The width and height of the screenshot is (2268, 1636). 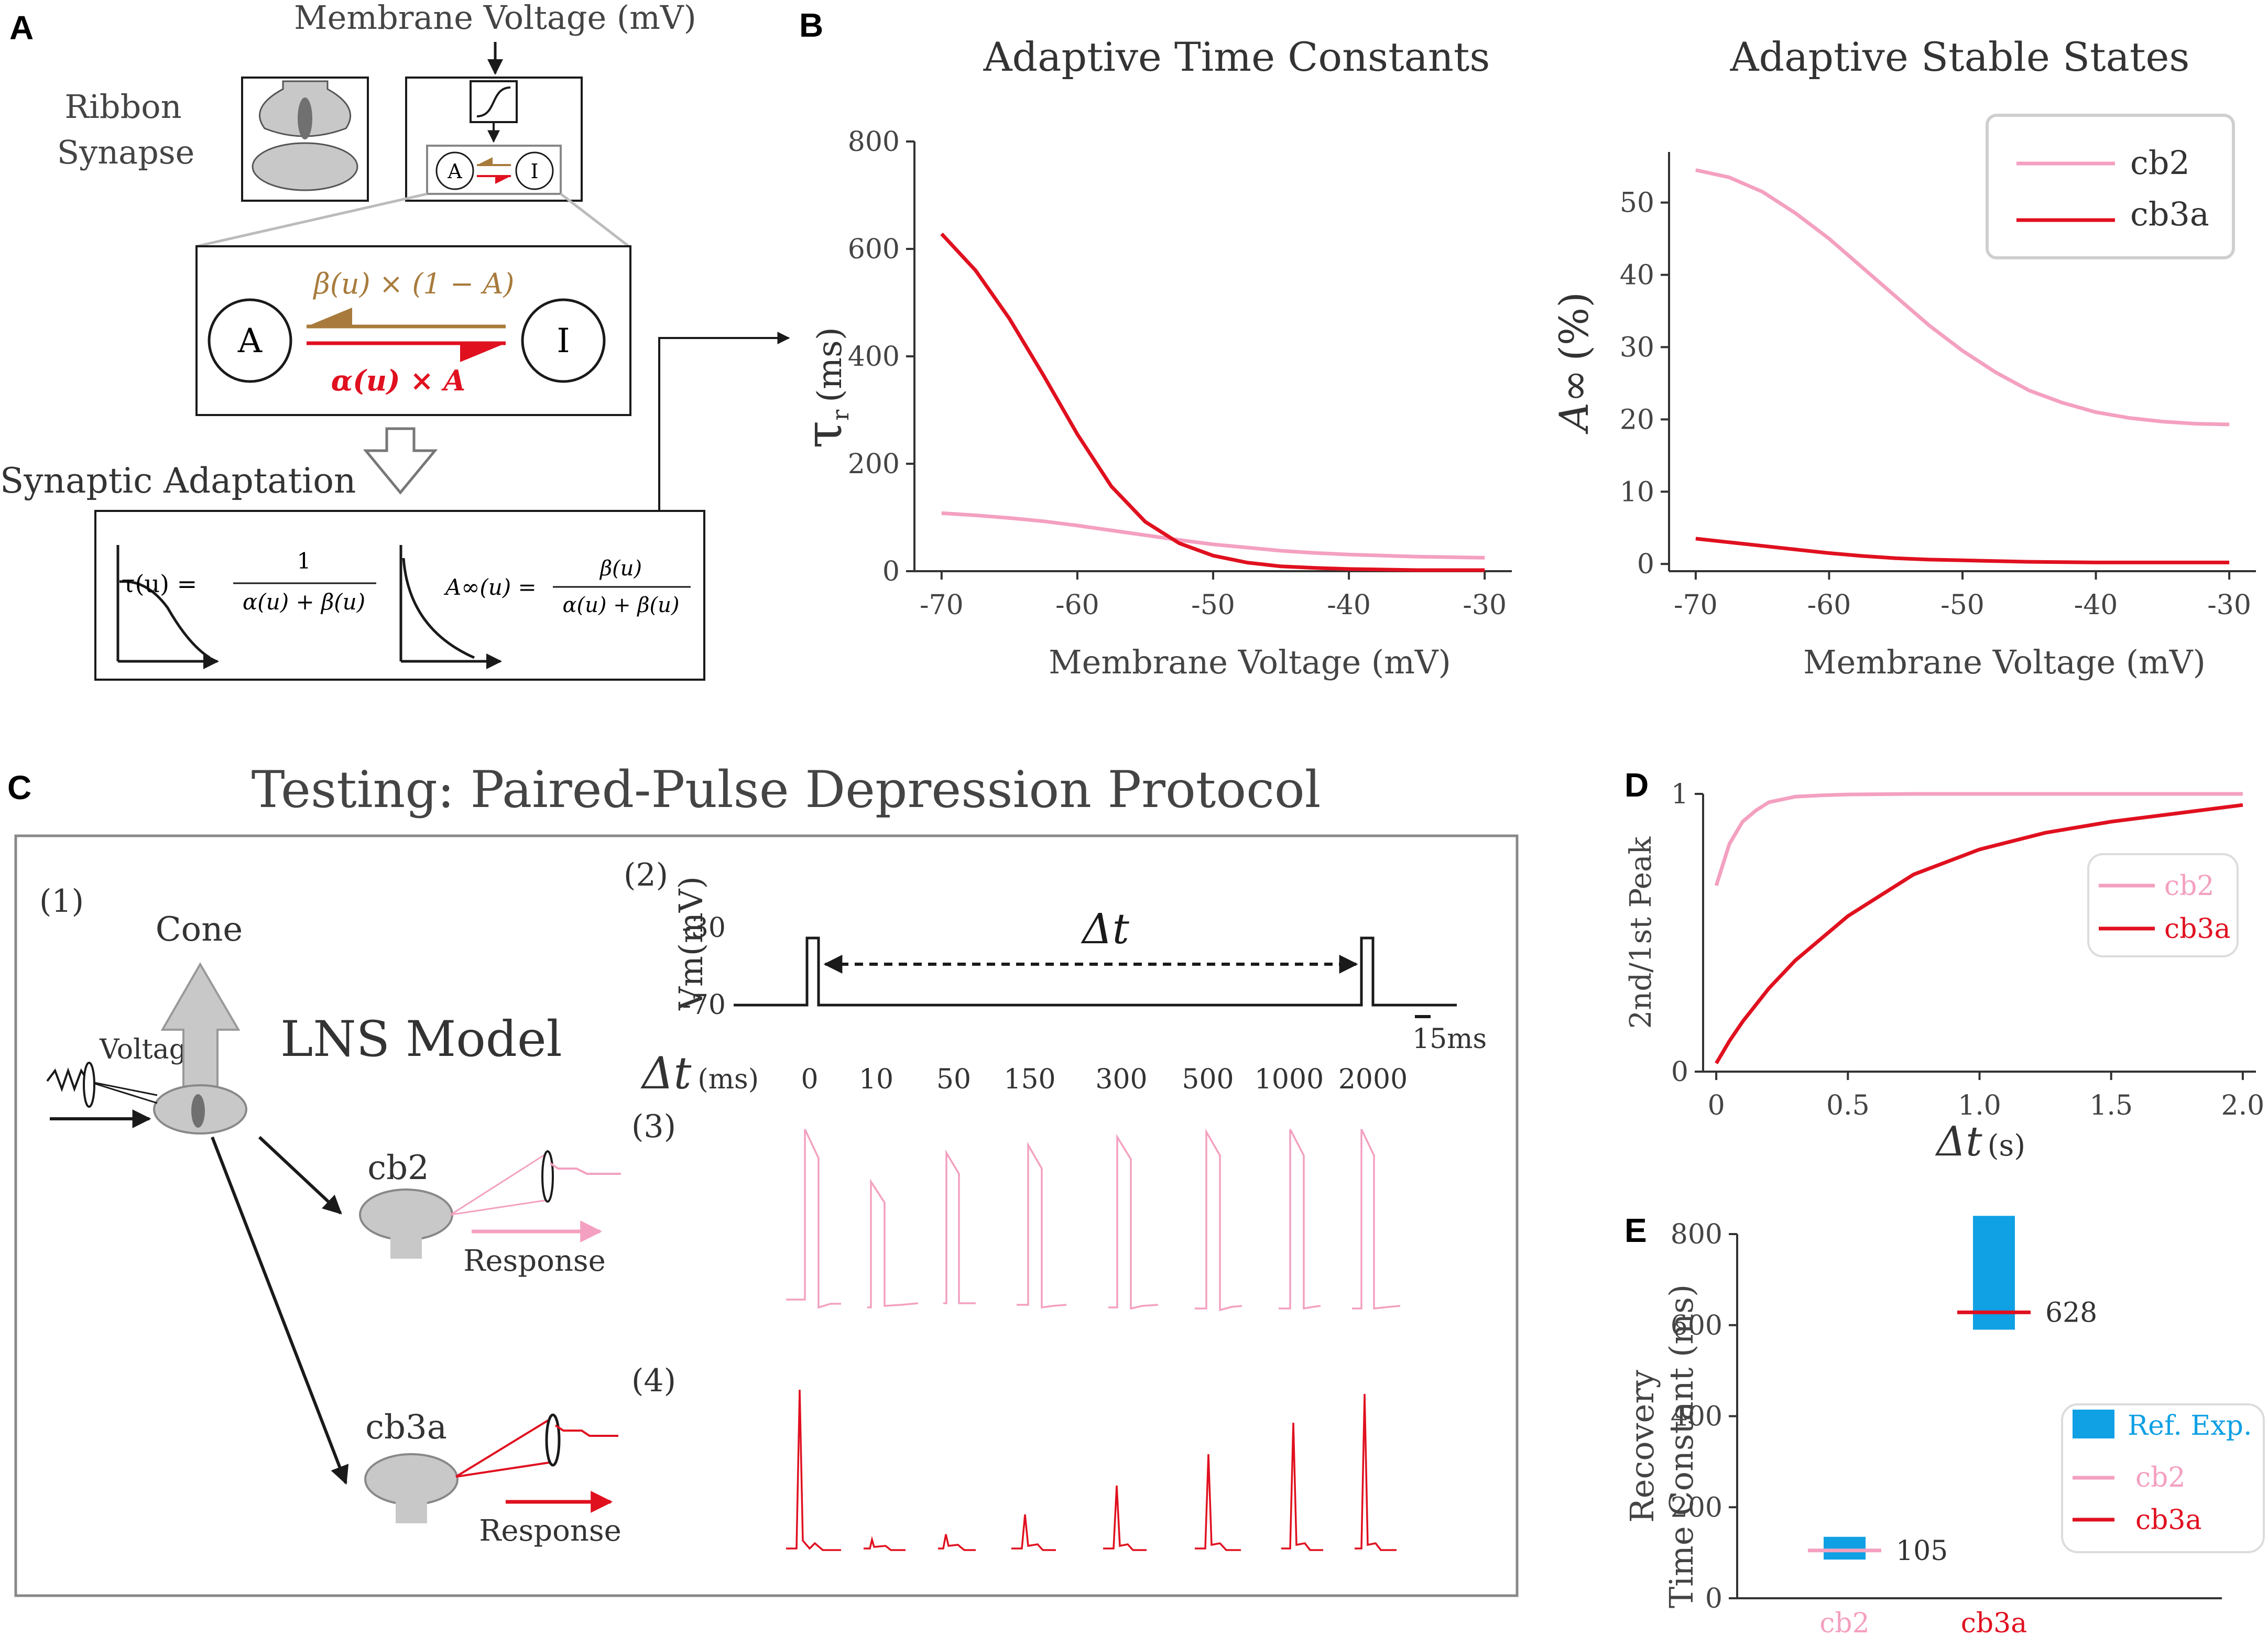 What do you see at coordinates (1574, 327) in the screenshot?
I see `state-ylabel-unit: (%)` at bounding box center [1574, 327].